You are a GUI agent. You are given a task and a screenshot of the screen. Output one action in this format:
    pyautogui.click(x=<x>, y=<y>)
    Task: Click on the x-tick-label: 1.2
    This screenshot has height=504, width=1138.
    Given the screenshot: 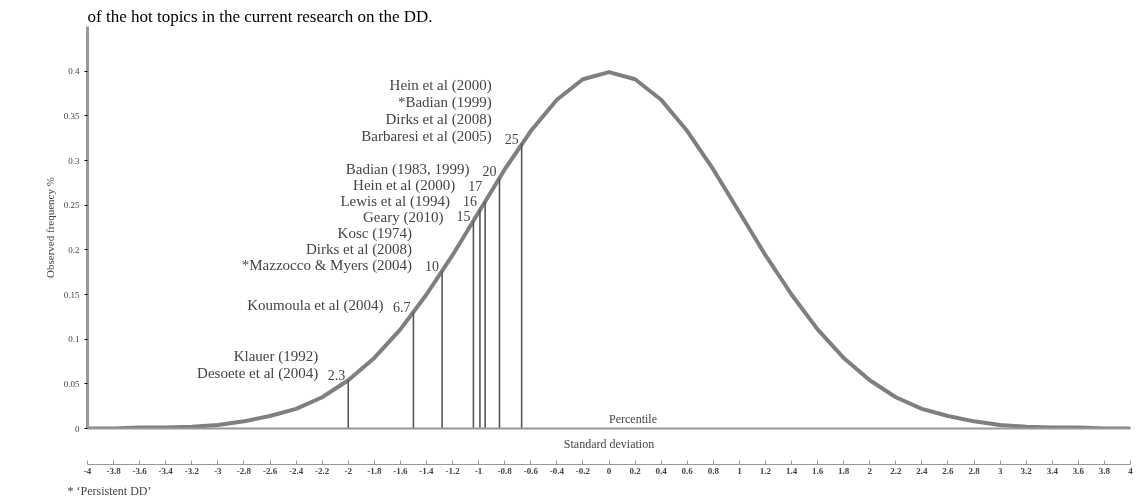 What is the action you would take?
    pyautogui.click(x=765, y=470)
    